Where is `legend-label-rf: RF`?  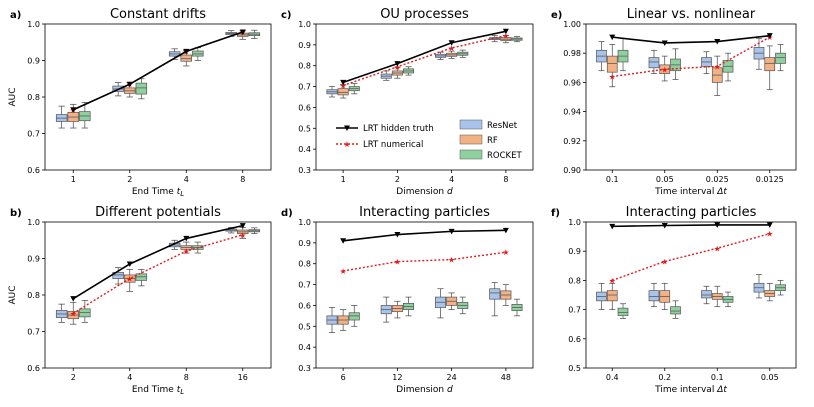 legend-label-rf: RF is located at coordinates (492, 141).